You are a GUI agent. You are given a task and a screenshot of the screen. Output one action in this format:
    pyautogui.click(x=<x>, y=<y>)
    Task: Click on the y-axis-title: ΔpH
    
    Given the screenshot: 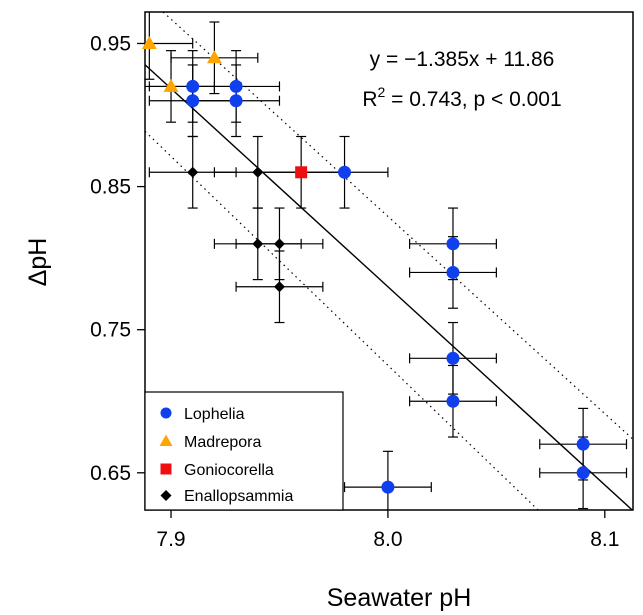 What is the action you would take?
    pyautogui.click(x=38, y=262)
    